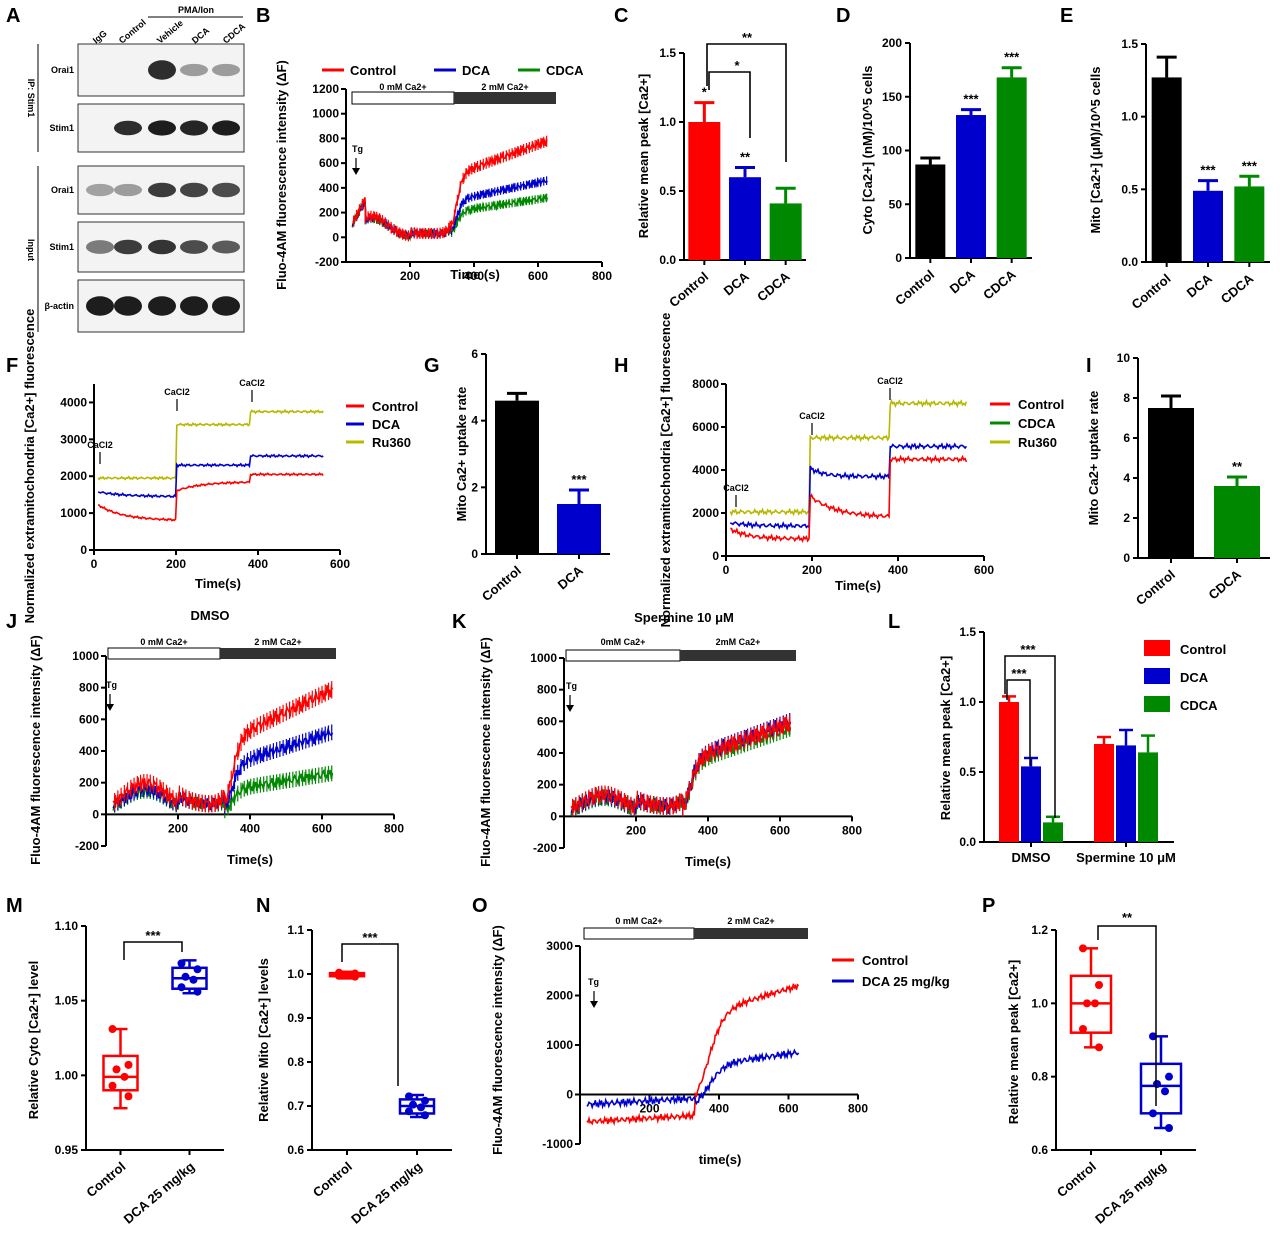 The height and width of the screenshot is (1256, 1280). I want to click on y-tick-label: 10, so click(1124, 358).